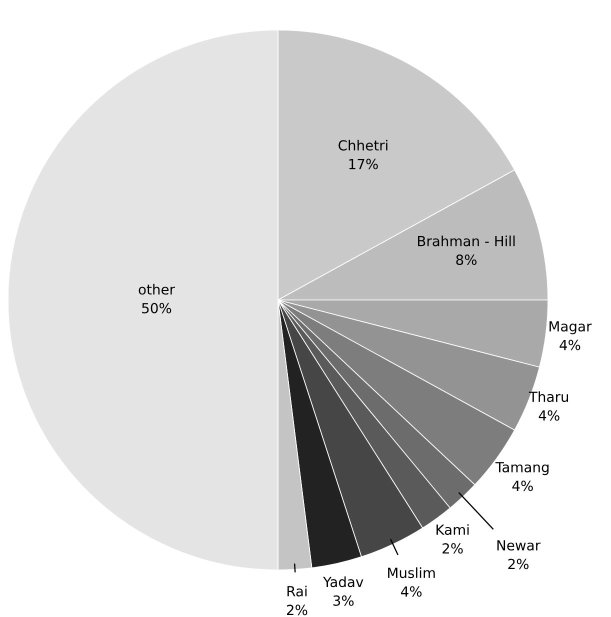  Describe the element at coordinates (519, 545) in the screenshot. I see `slice-label: Newar` at that location.